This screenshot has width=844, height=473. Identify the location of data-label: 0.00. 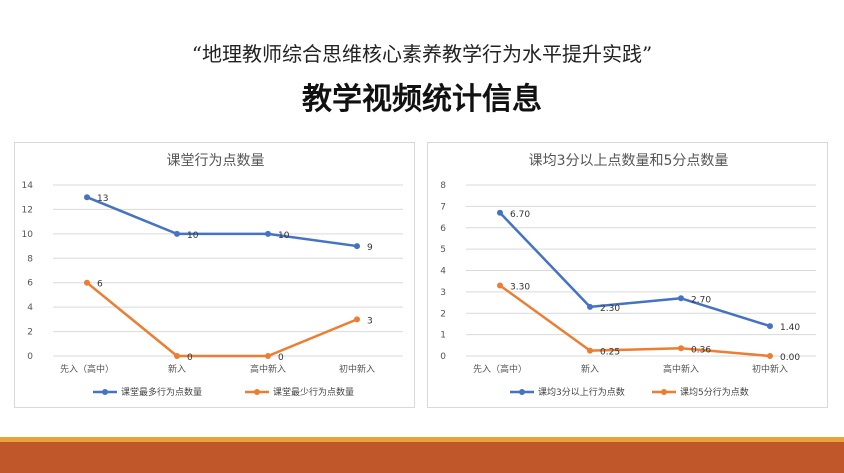
(790, 358).